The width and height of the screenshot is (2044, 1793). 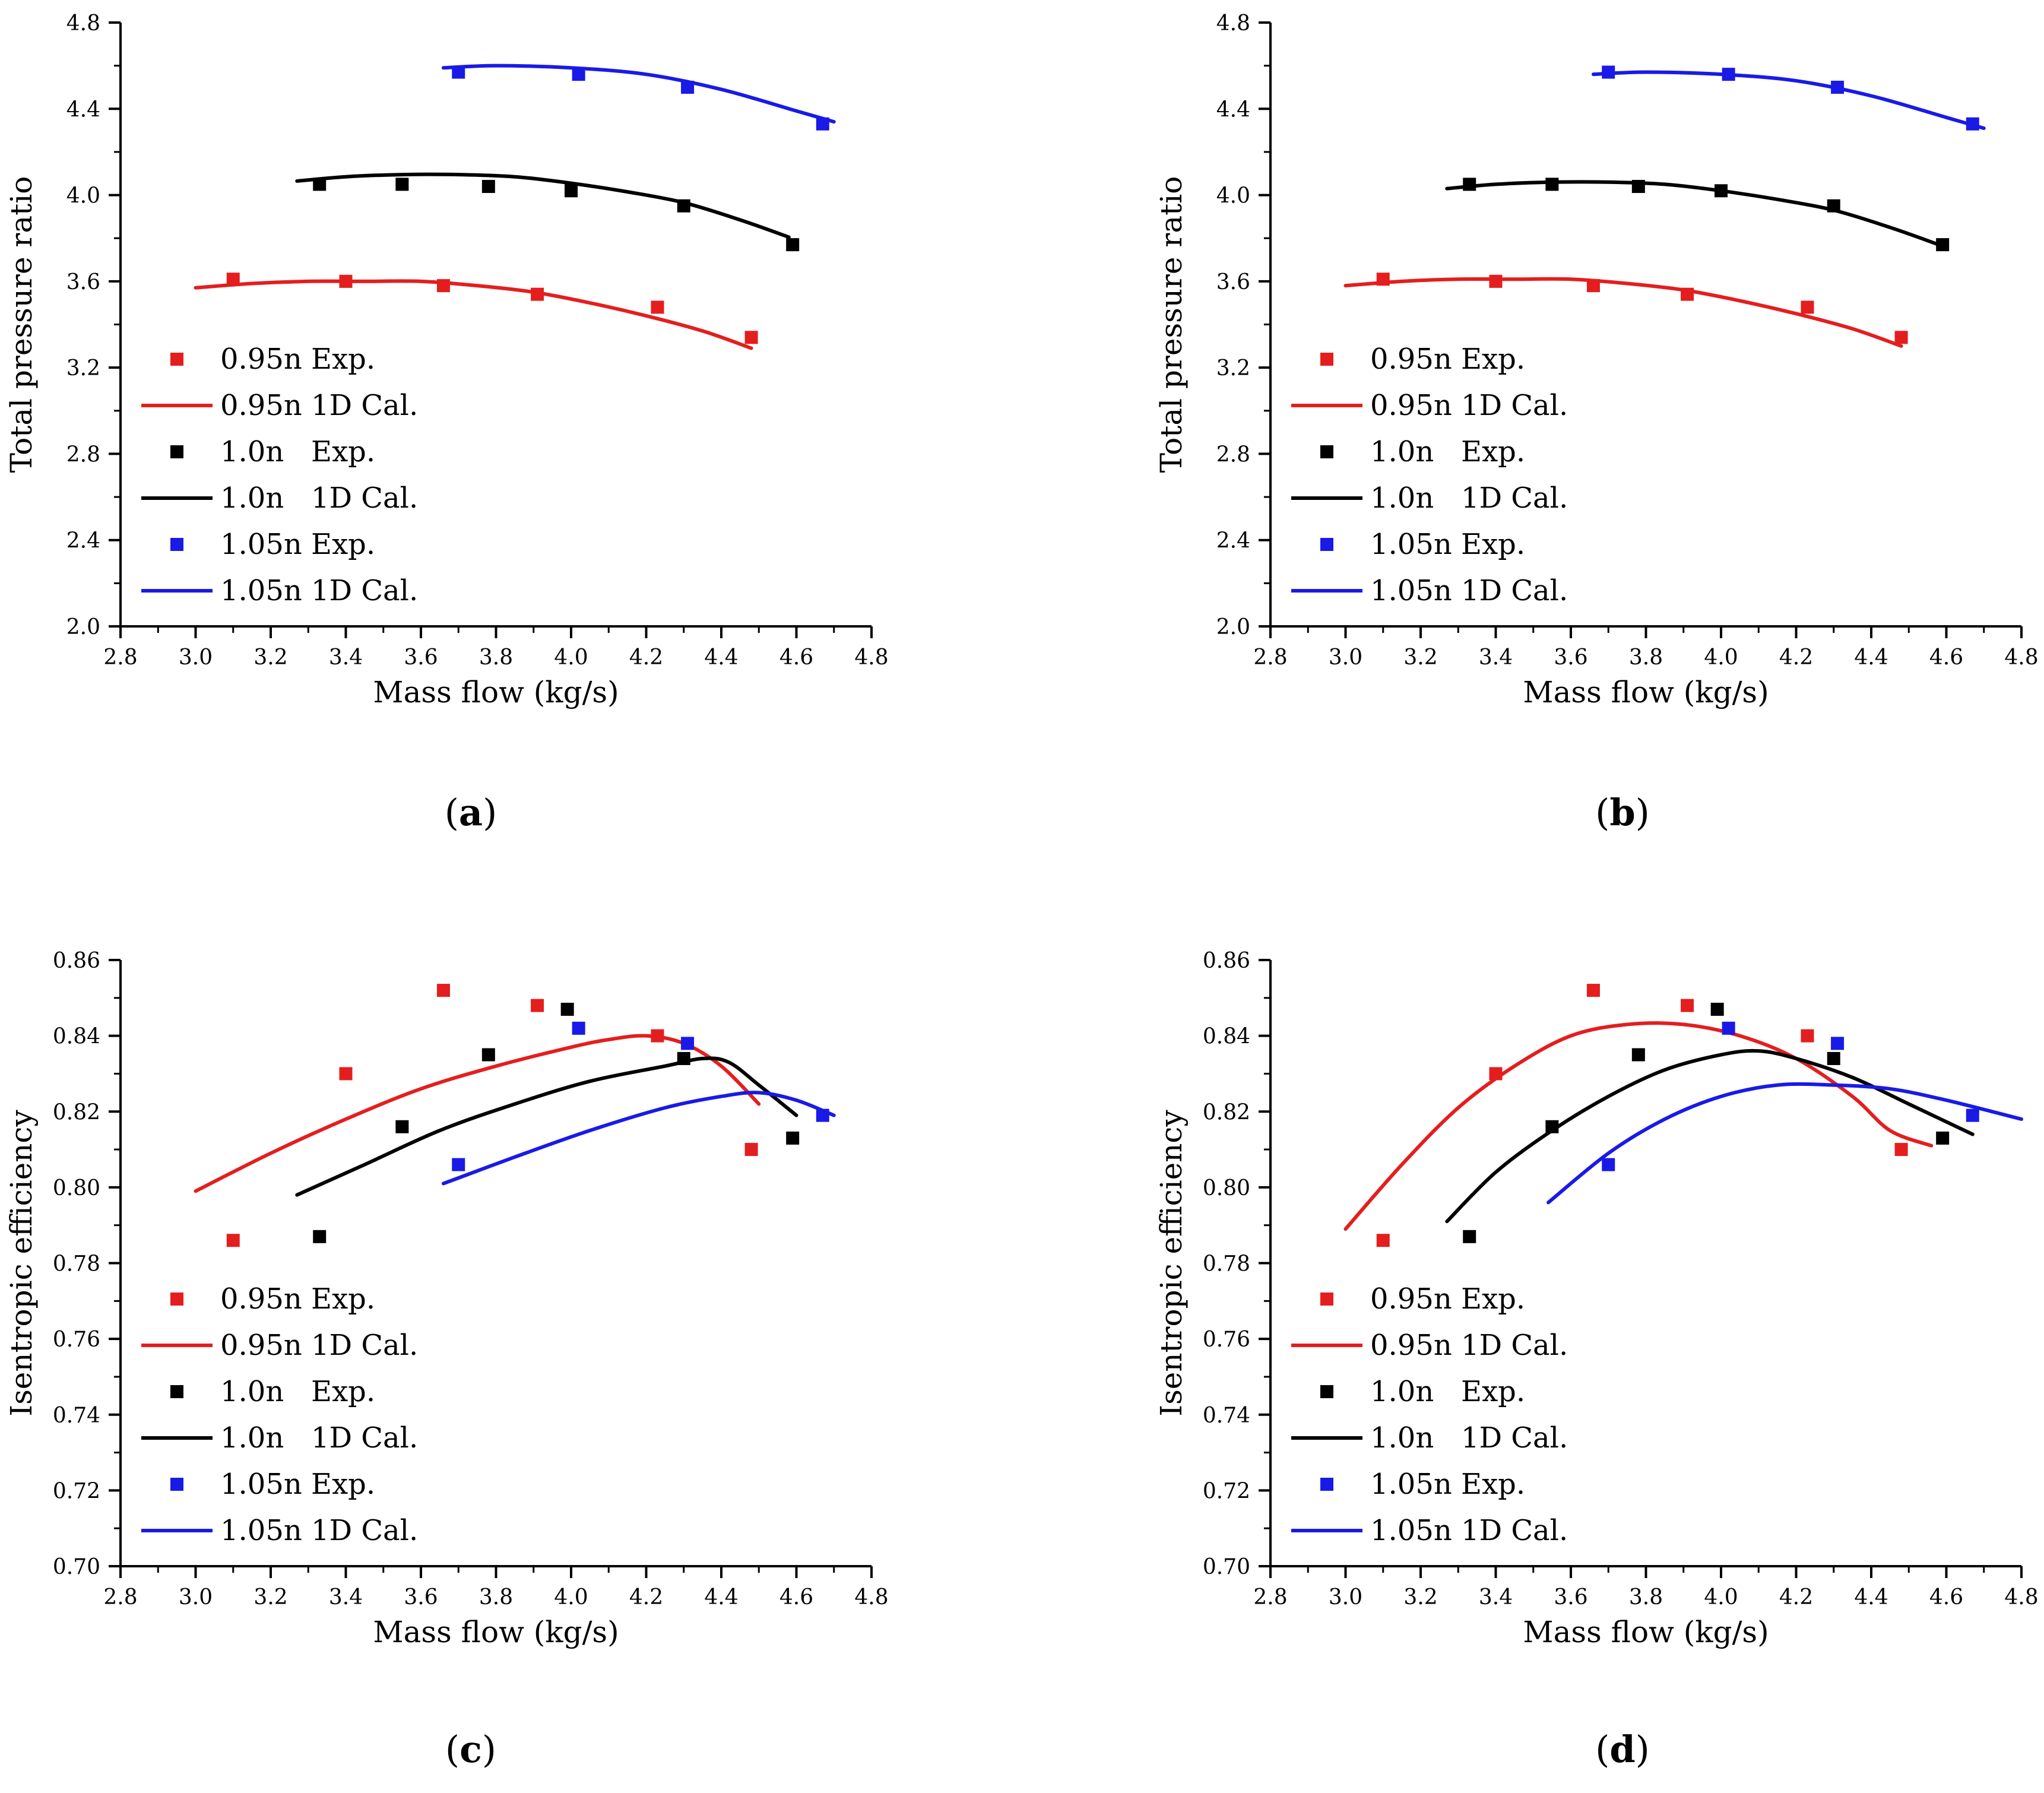 I want to click on y-tick-label: 2.4, so click(x=83, y=541).